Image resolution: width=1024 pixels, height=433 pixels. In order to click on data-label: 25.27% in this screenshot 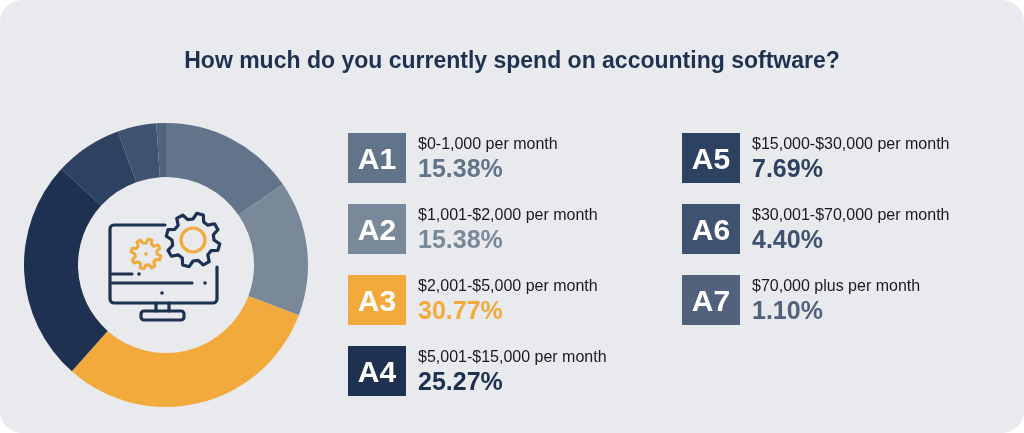, I will do `click(460, 381)`.